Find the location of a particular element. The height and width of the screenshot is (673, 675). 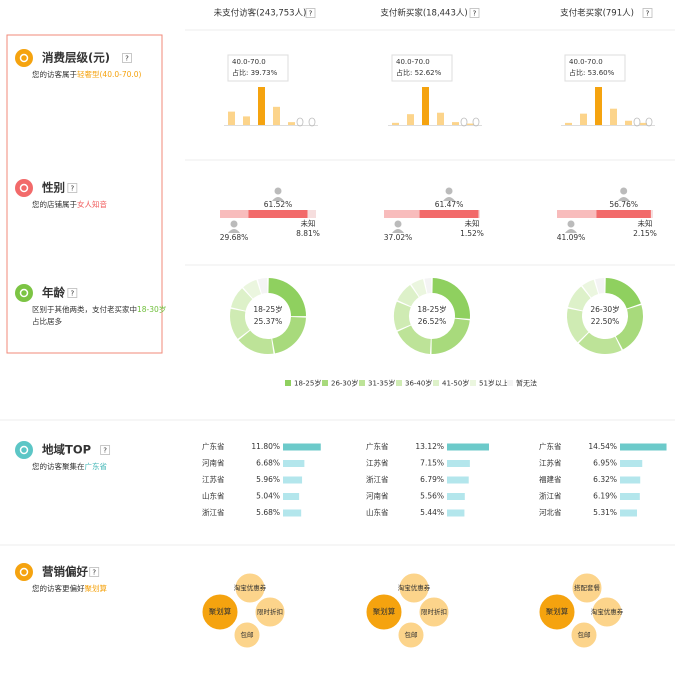

desc-text: 您的访客更偏好 is located at coordinates (58, 588).